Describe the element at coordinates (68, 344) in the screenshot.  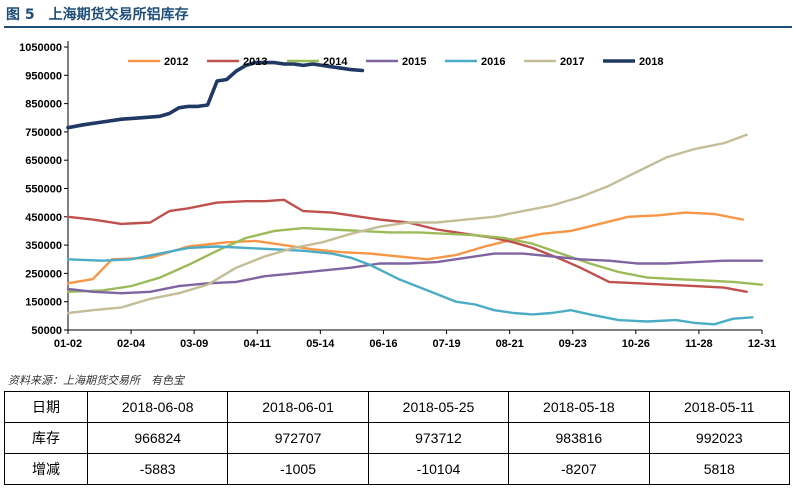
I see `x-tick-label: 01-02` at that location.